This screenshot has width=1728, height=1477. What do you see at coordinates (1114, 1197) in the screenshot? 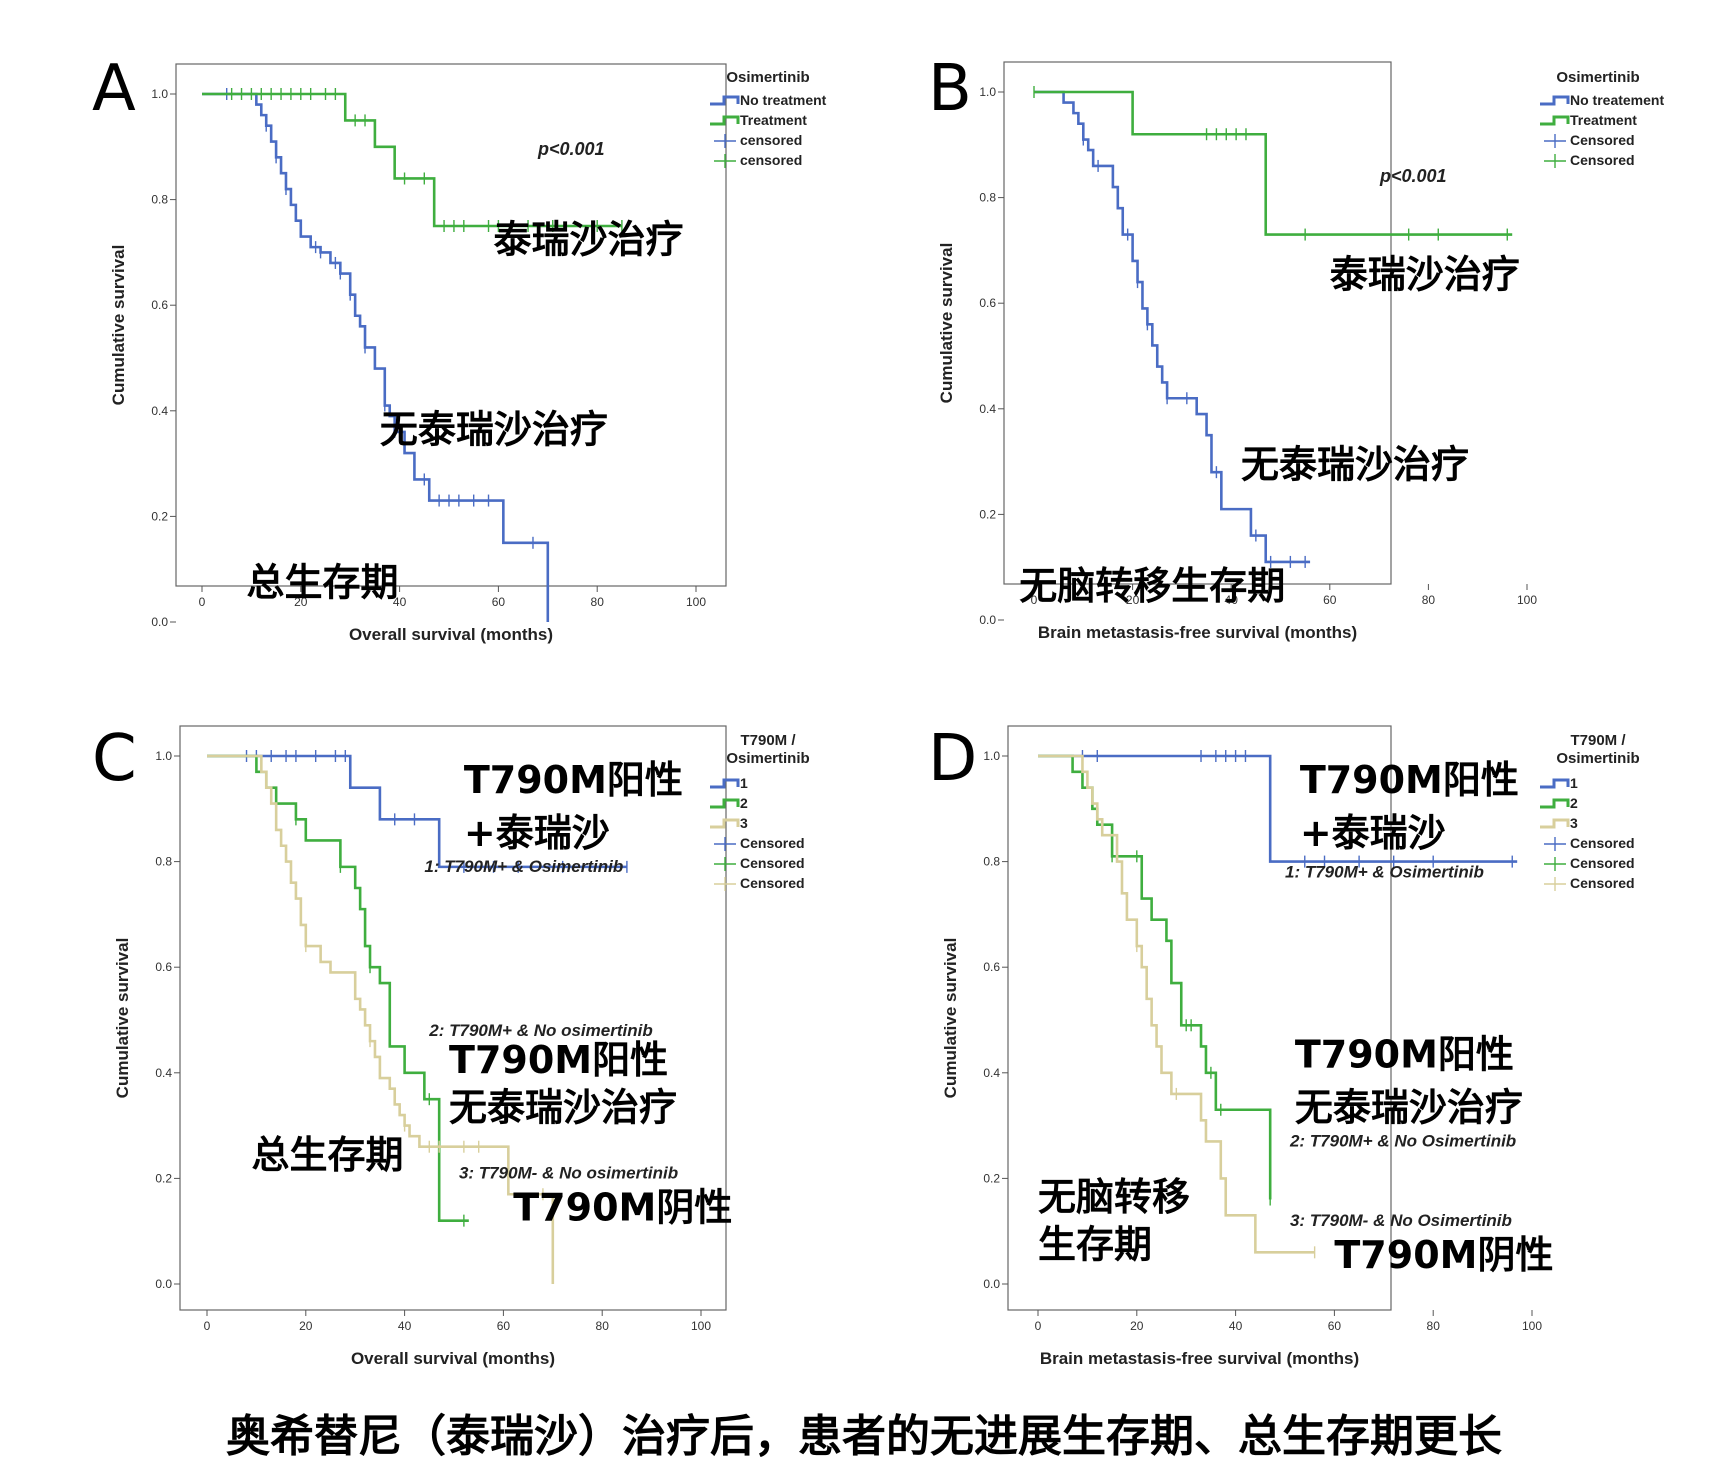
I see `annotation-text: 无脑转移` at bounding box center [1114, 1197].